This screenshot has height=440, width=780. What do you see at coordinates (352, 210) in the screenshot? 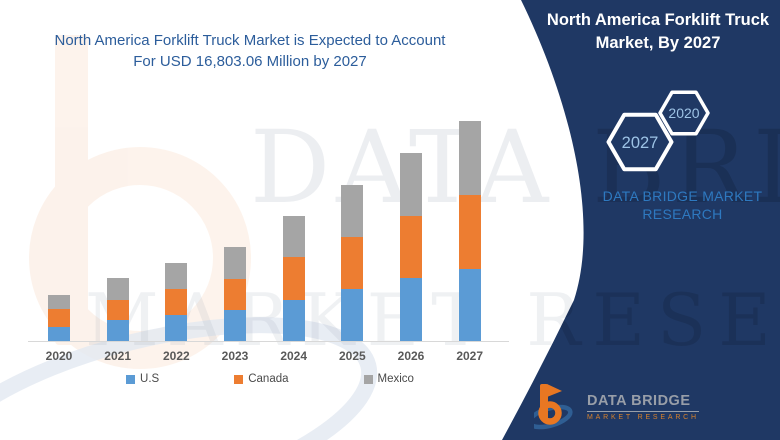
I see `bar-2025-mexico` at bounding box center [352, 210].